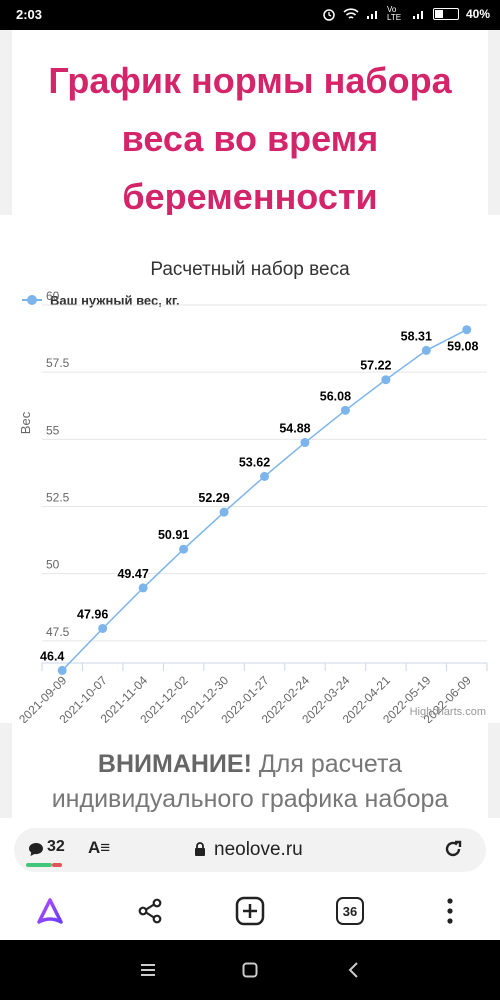 This screenshot has height=1000, width=500. What do you see at coordinates (36, 849) in the screenshot?
I see `comment-icon` at bounding box center [36, 849].